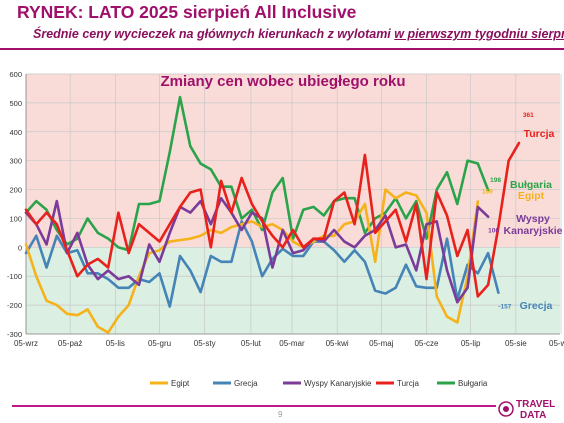 The image size is (564, 423). Describe the element at coordinates (282, 81) in the screenshot. I see `chart-title: Zmiany cen wobec ubiegłego roku` at that location.